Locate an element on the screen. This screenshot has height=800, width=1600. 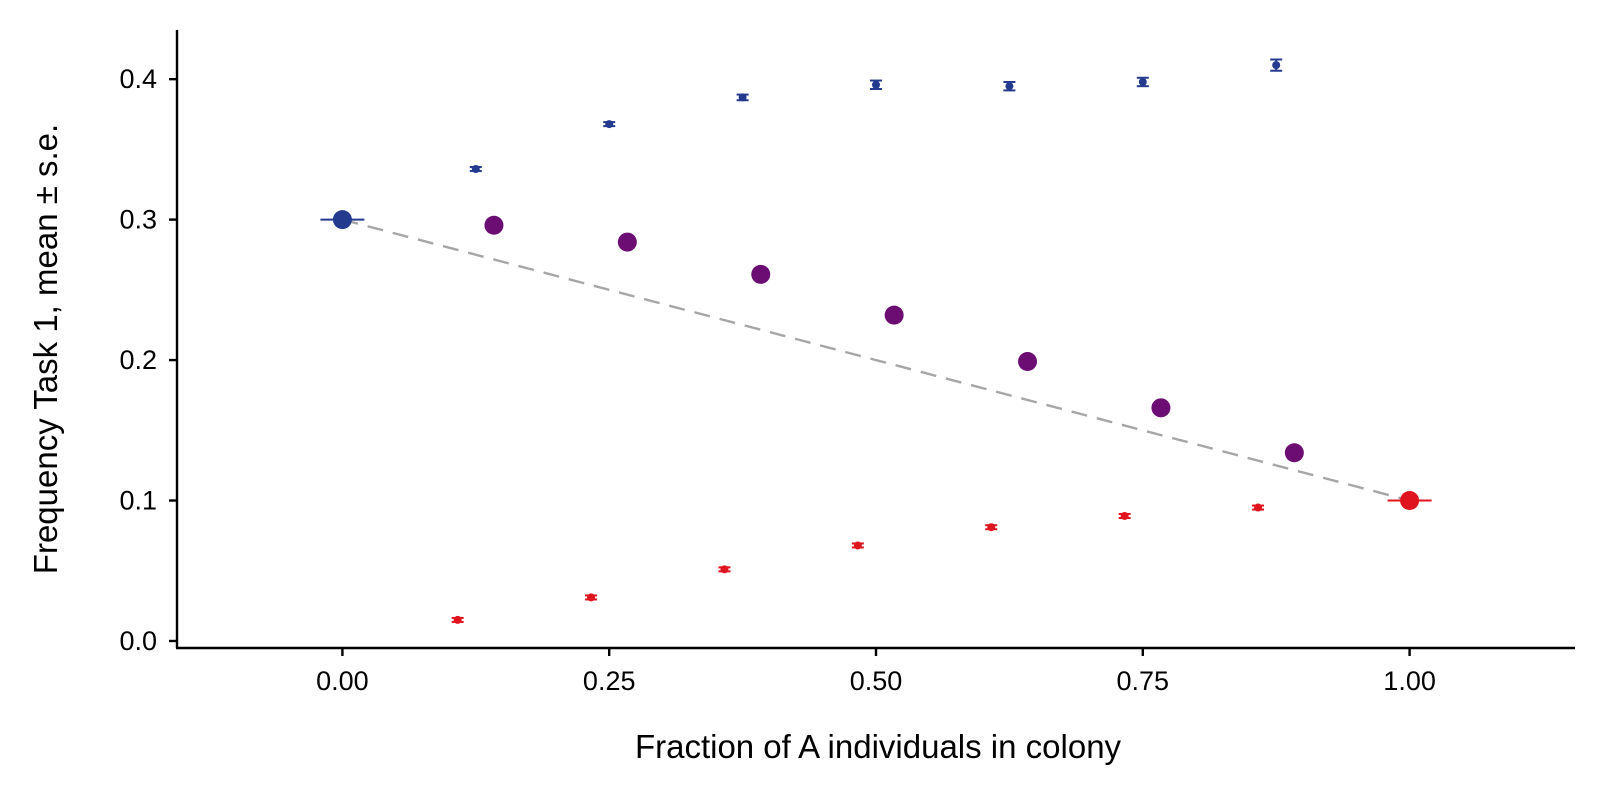
x-tick-label: 0.25 is located at coordinates (609, 681).